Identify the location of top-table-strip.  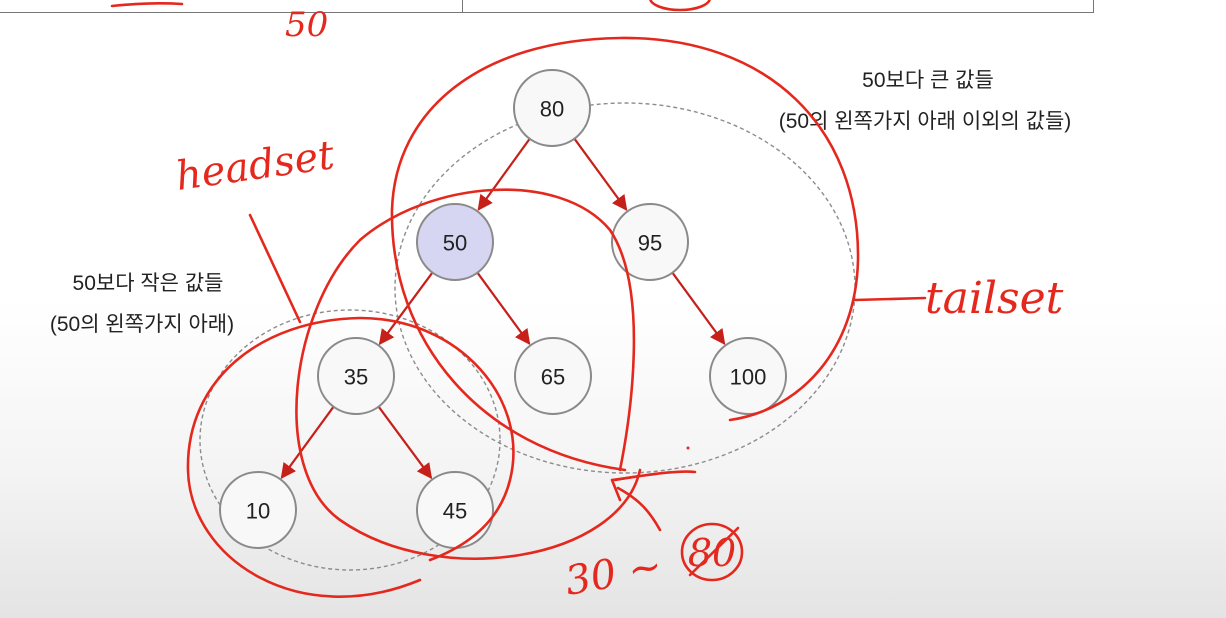
(547, 6).